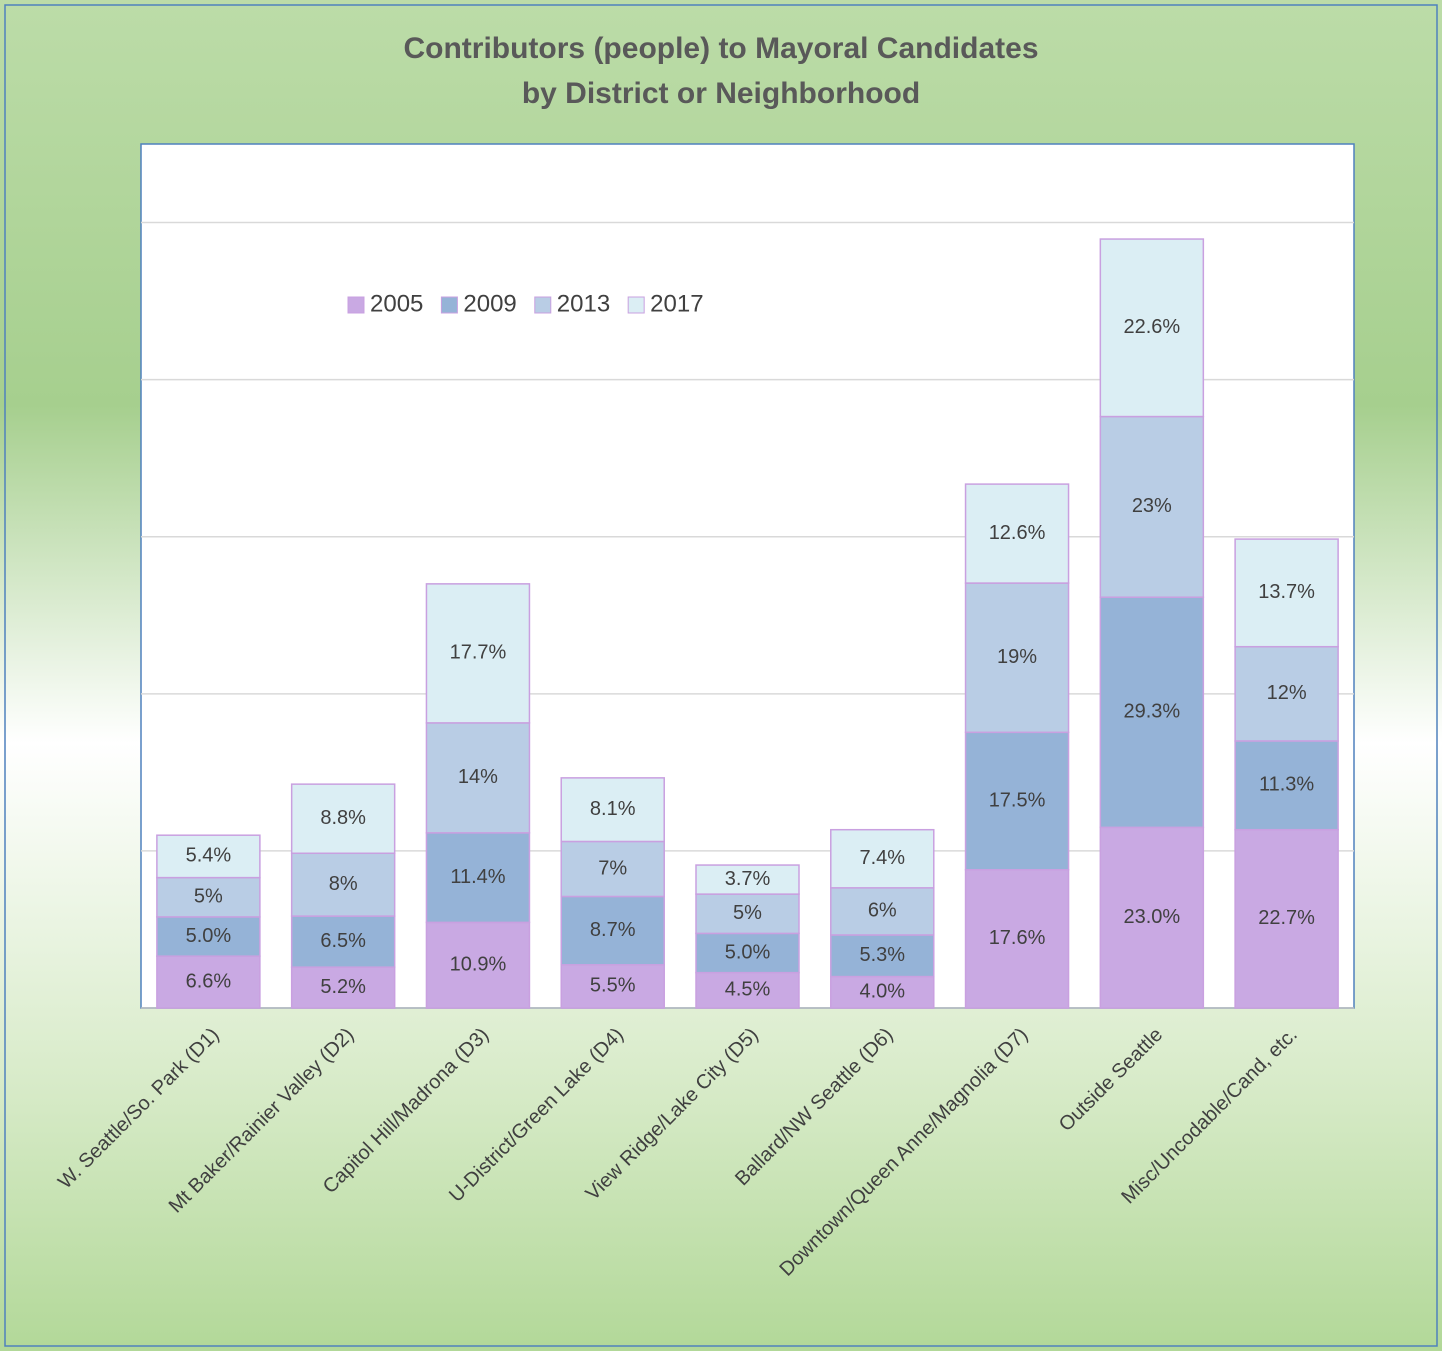  I want to click on data-label: 23%, so click(1152, 506).